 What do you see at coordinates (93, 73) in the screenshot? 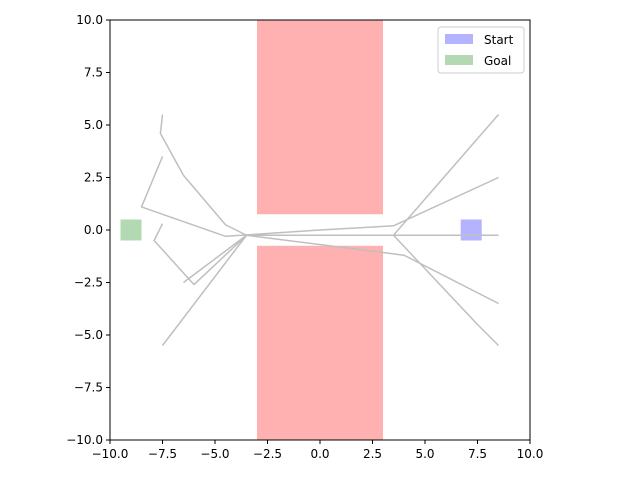
I see `y-tick-label: 7.5` at bounding box center [93, 73].